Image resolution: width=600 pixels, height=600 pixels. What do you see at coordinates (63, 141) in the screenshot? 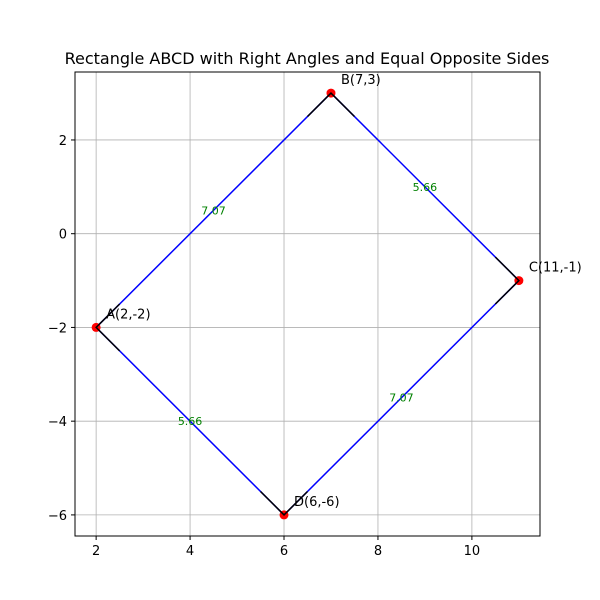
I see `y-tick-label: 2` at bounding box center [63, 141].